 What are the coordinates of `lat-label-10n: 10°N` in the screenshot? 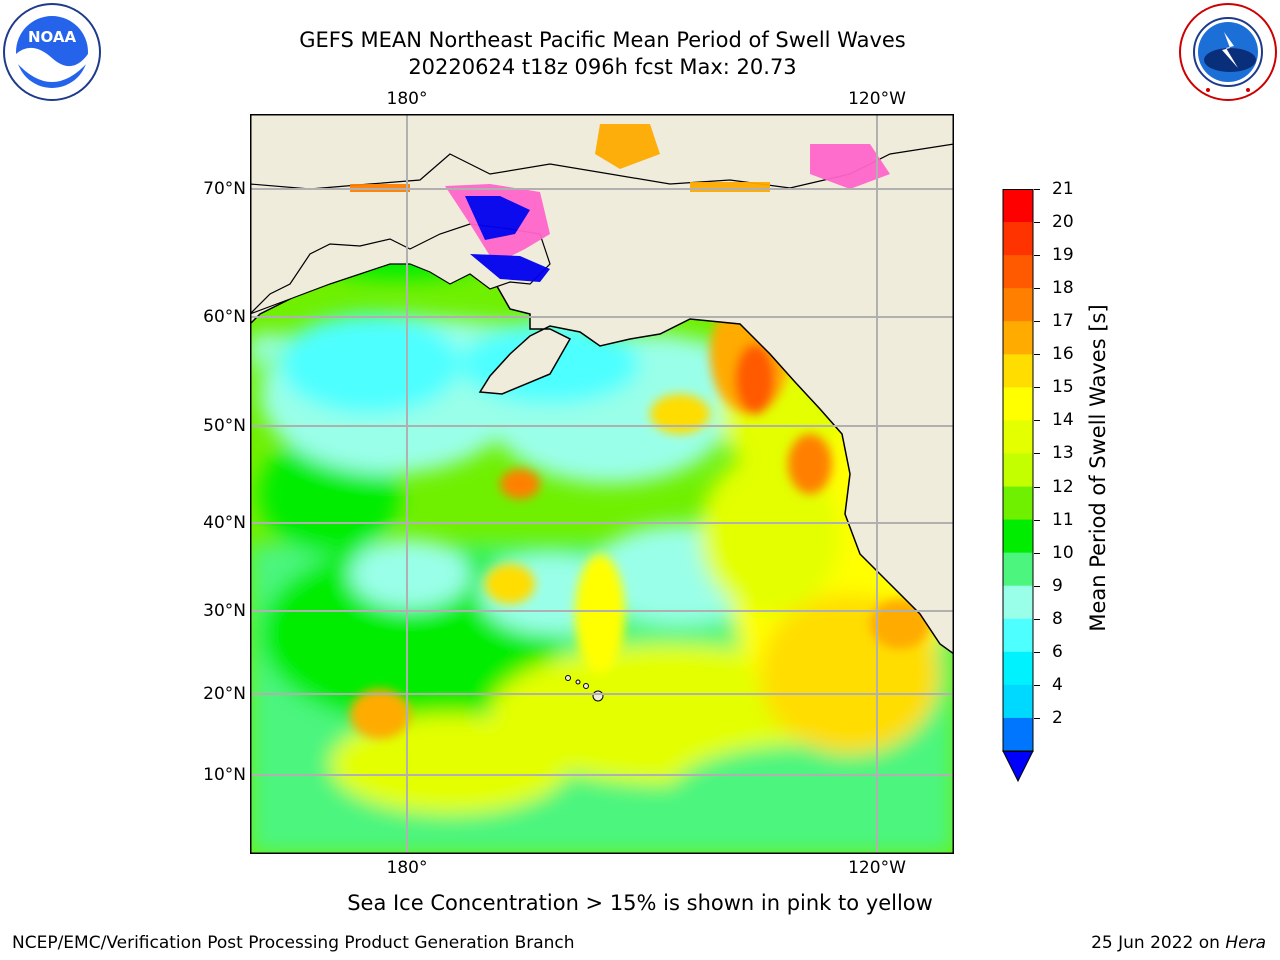 It's located at (224, 775).